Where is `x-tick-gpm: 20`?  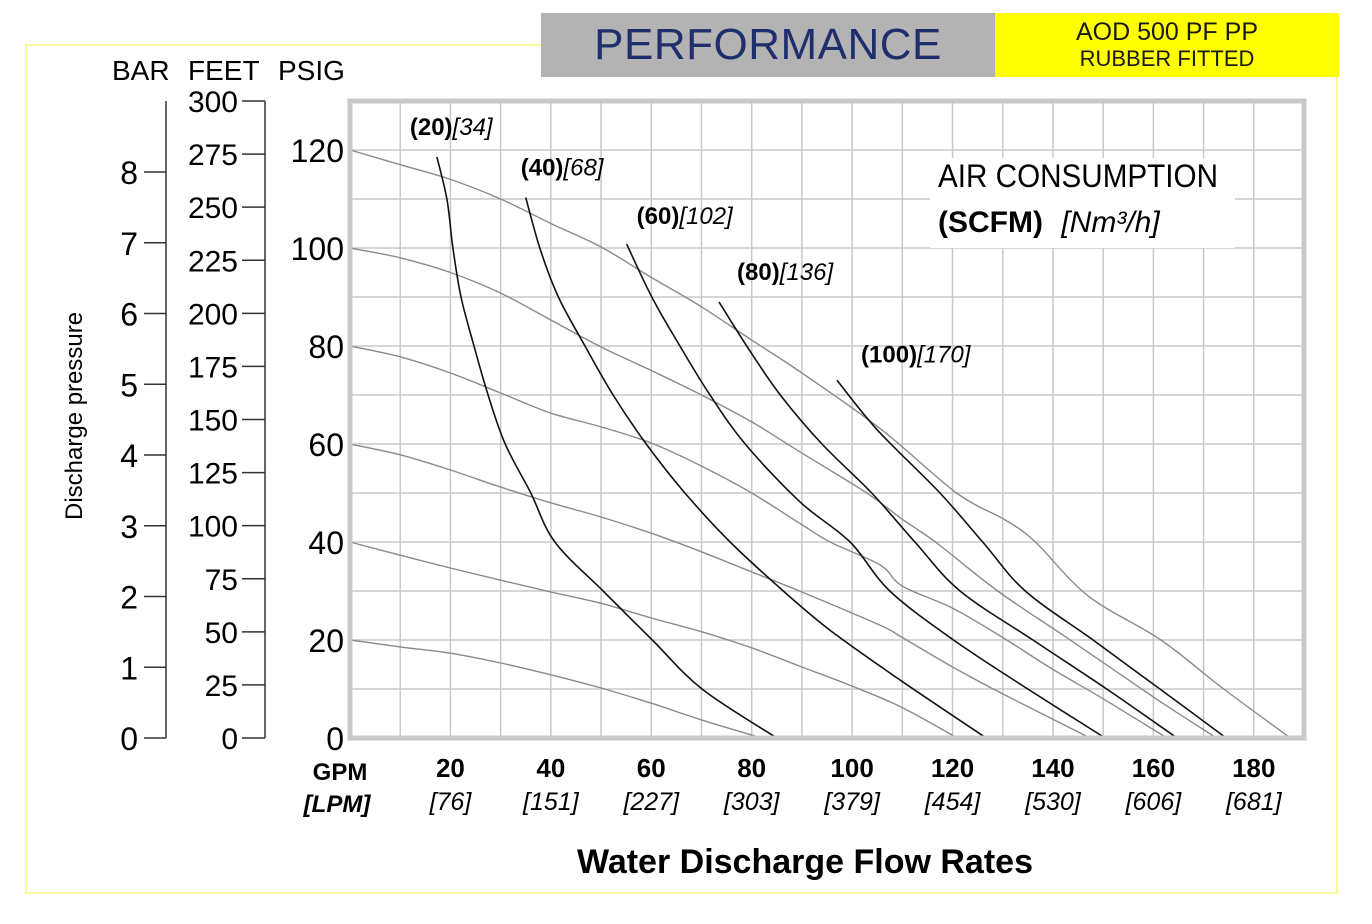
x-tick-gpm: 20 is located at coordinates (450, 768).